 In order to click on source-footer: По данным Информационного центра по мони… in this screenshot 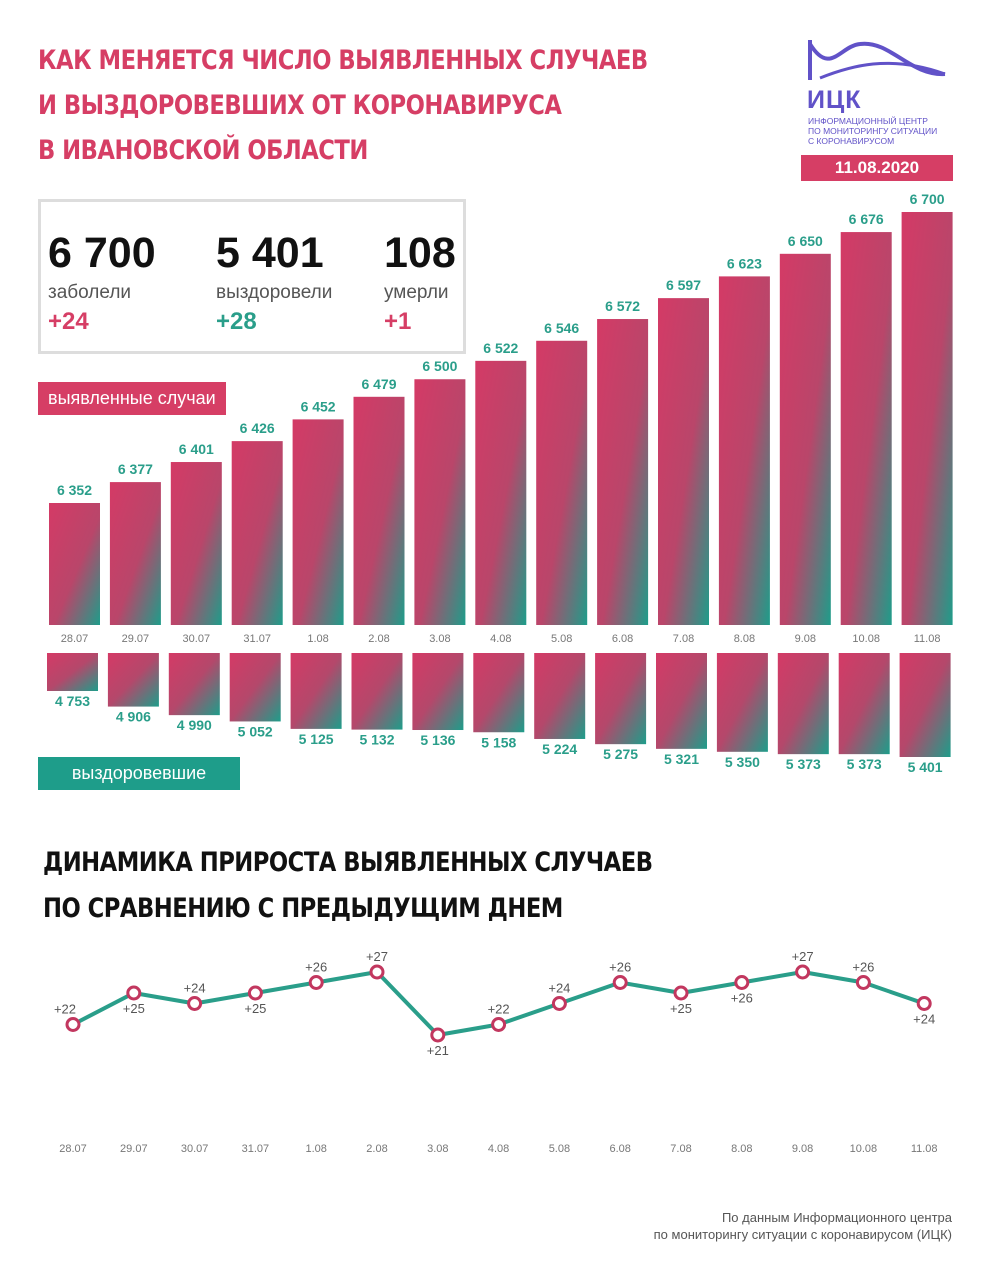, I will do `click(803, 1226)`.